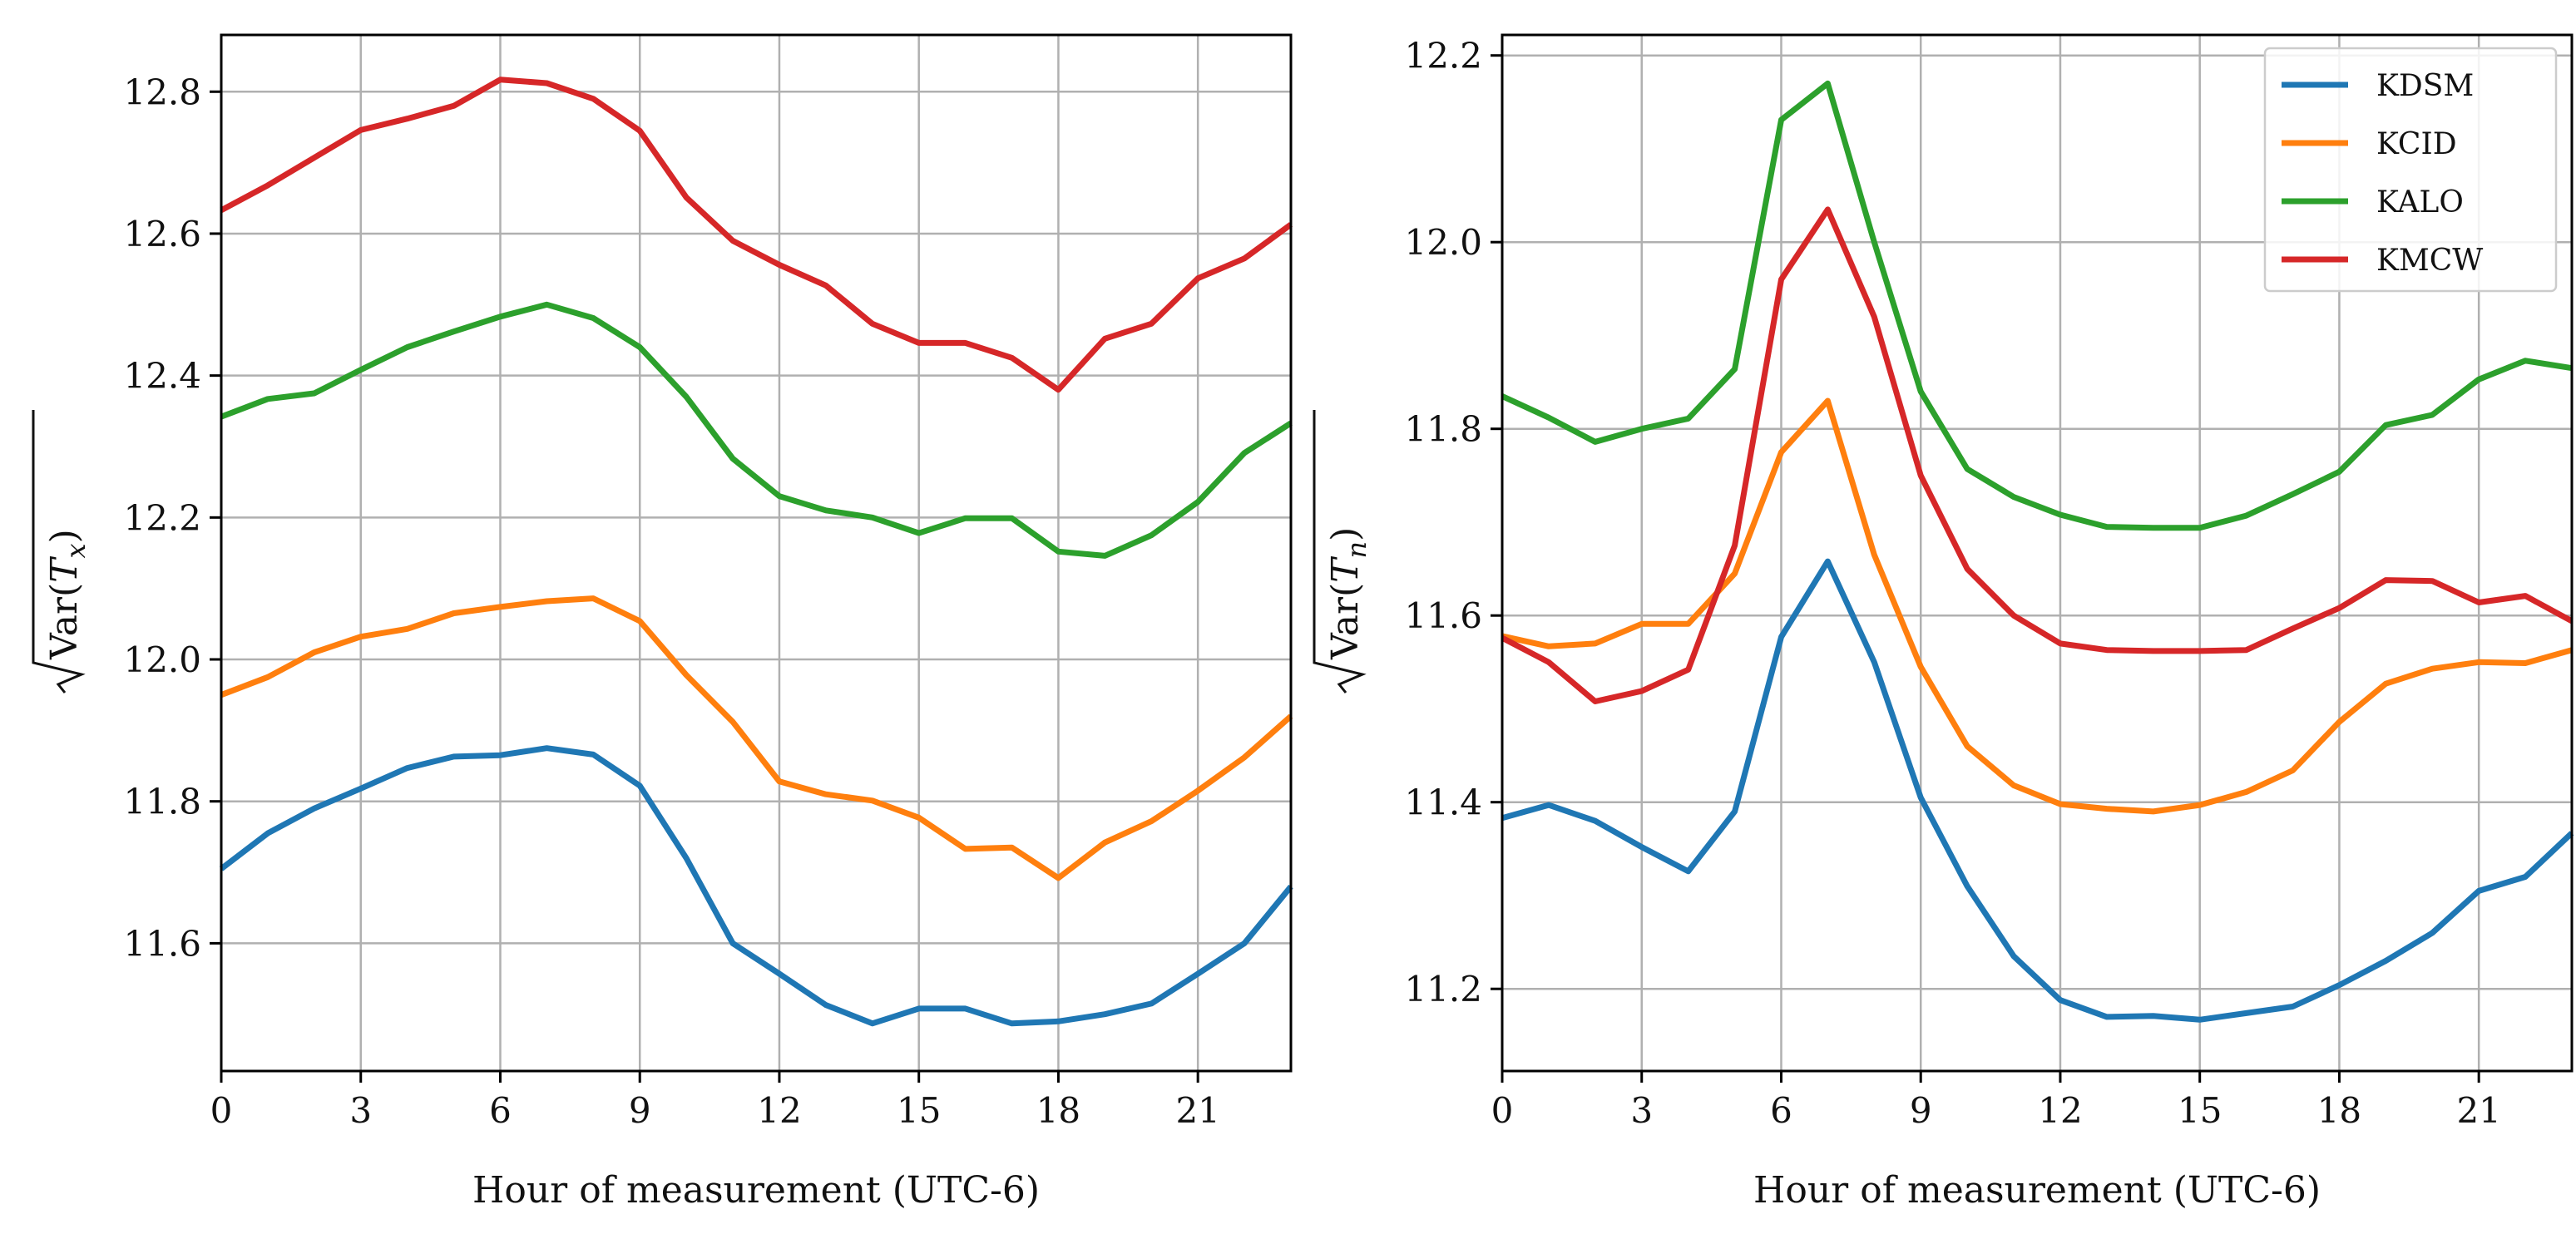 This screenshot has height=1234, width=2576. I want to click on y-tick-label: 11.2, so click(1443, 989).